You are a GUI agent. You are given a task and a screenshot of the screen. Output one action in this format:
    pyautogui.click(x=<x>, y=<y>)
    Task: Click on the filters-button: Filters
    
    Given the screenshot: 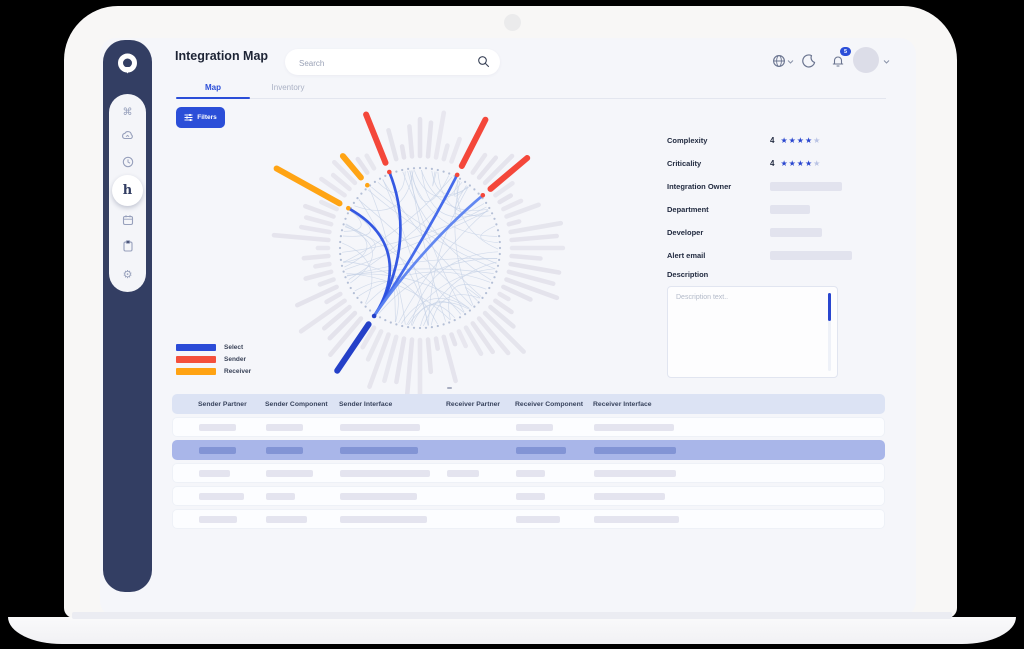 What is the action you would take?
    pyautogui.click(x=200, y=117)
    